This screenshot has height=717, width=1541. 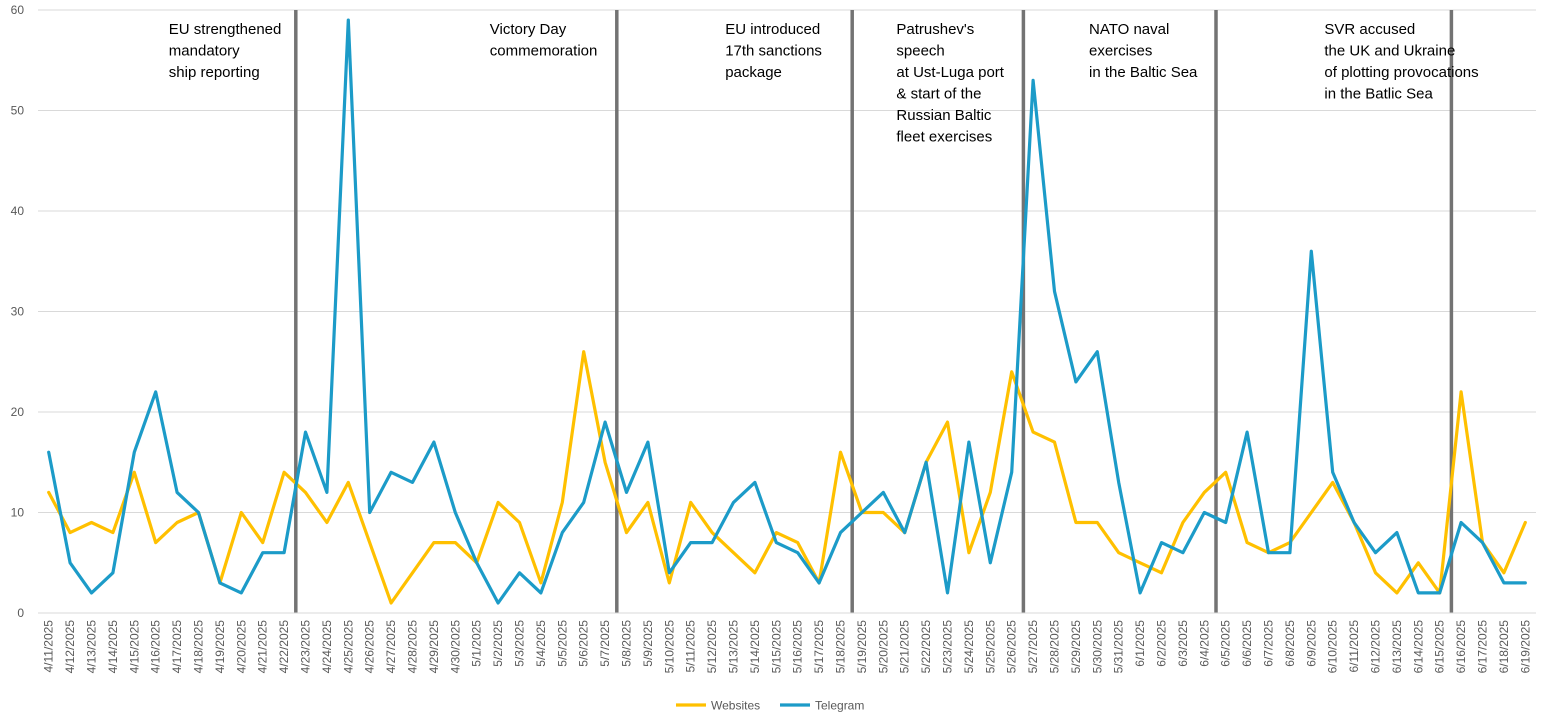 What do you see at coordinates (1143, 72) in the screenshot?
I see `event-annotation-line: in the Baltic Sea` at bounding box center [1143, 72].